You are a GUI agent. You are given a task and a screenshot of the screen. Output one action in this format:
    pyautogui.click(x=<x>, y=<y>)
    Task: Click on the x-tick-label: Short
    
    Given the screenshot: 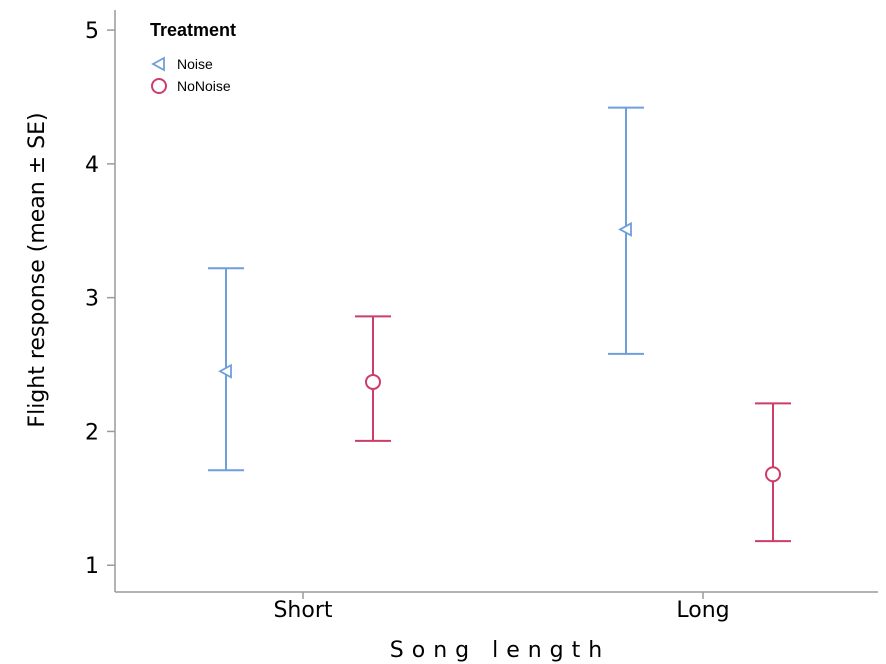 What is the action you would take?
    pyautogui.click(x=302, y=610)
    